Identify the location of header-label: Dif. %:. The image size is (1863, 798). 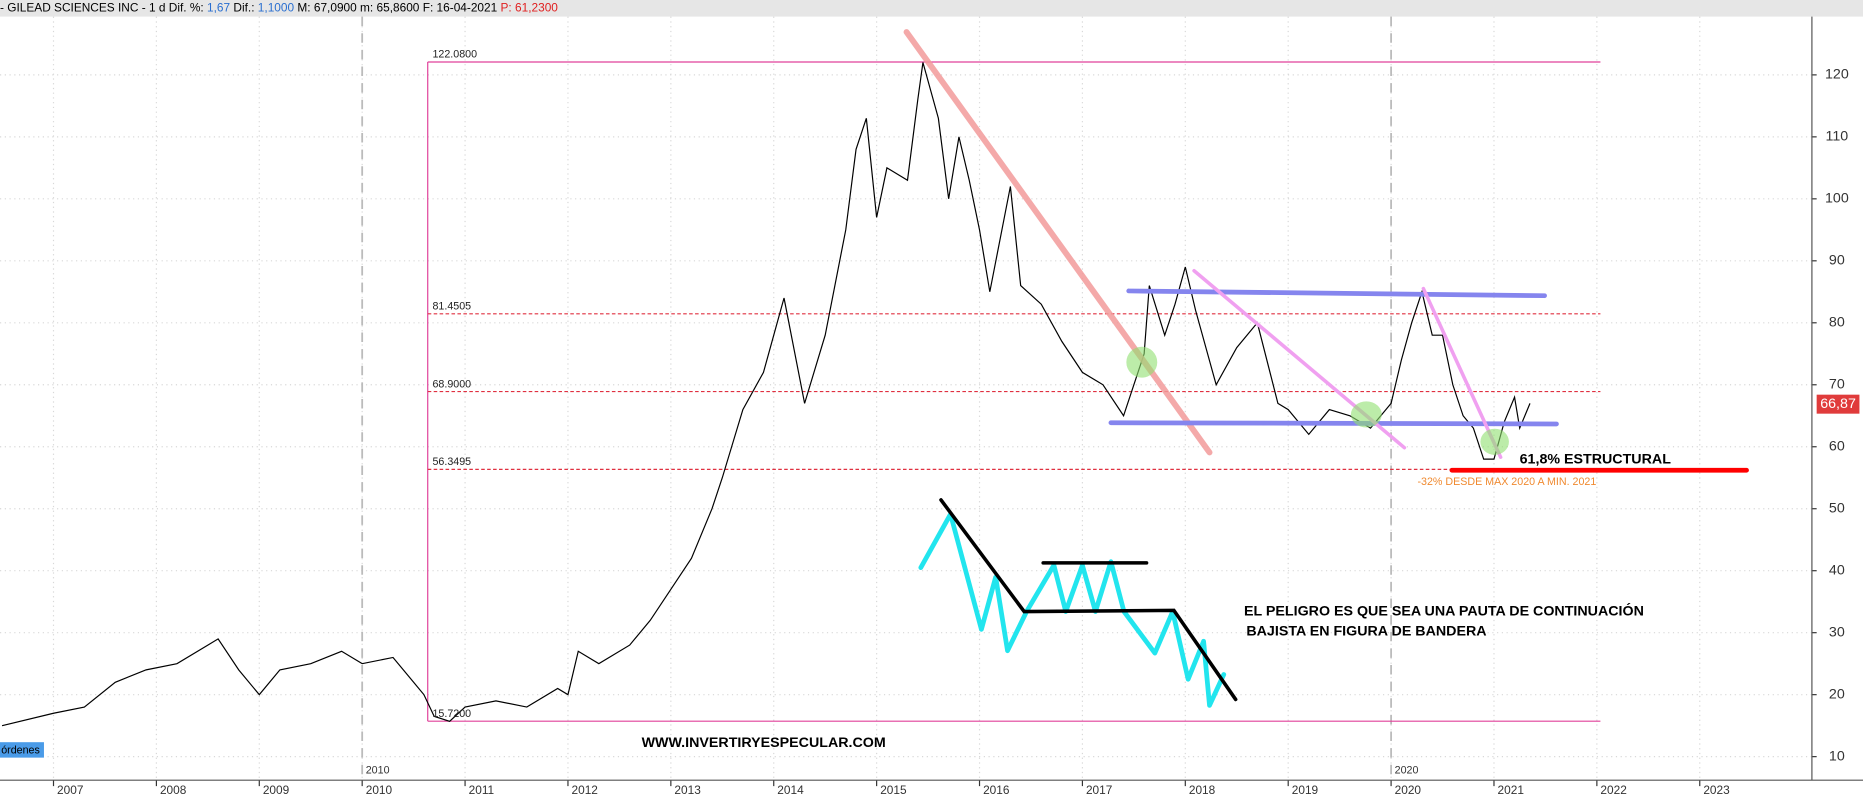
(186, 7).